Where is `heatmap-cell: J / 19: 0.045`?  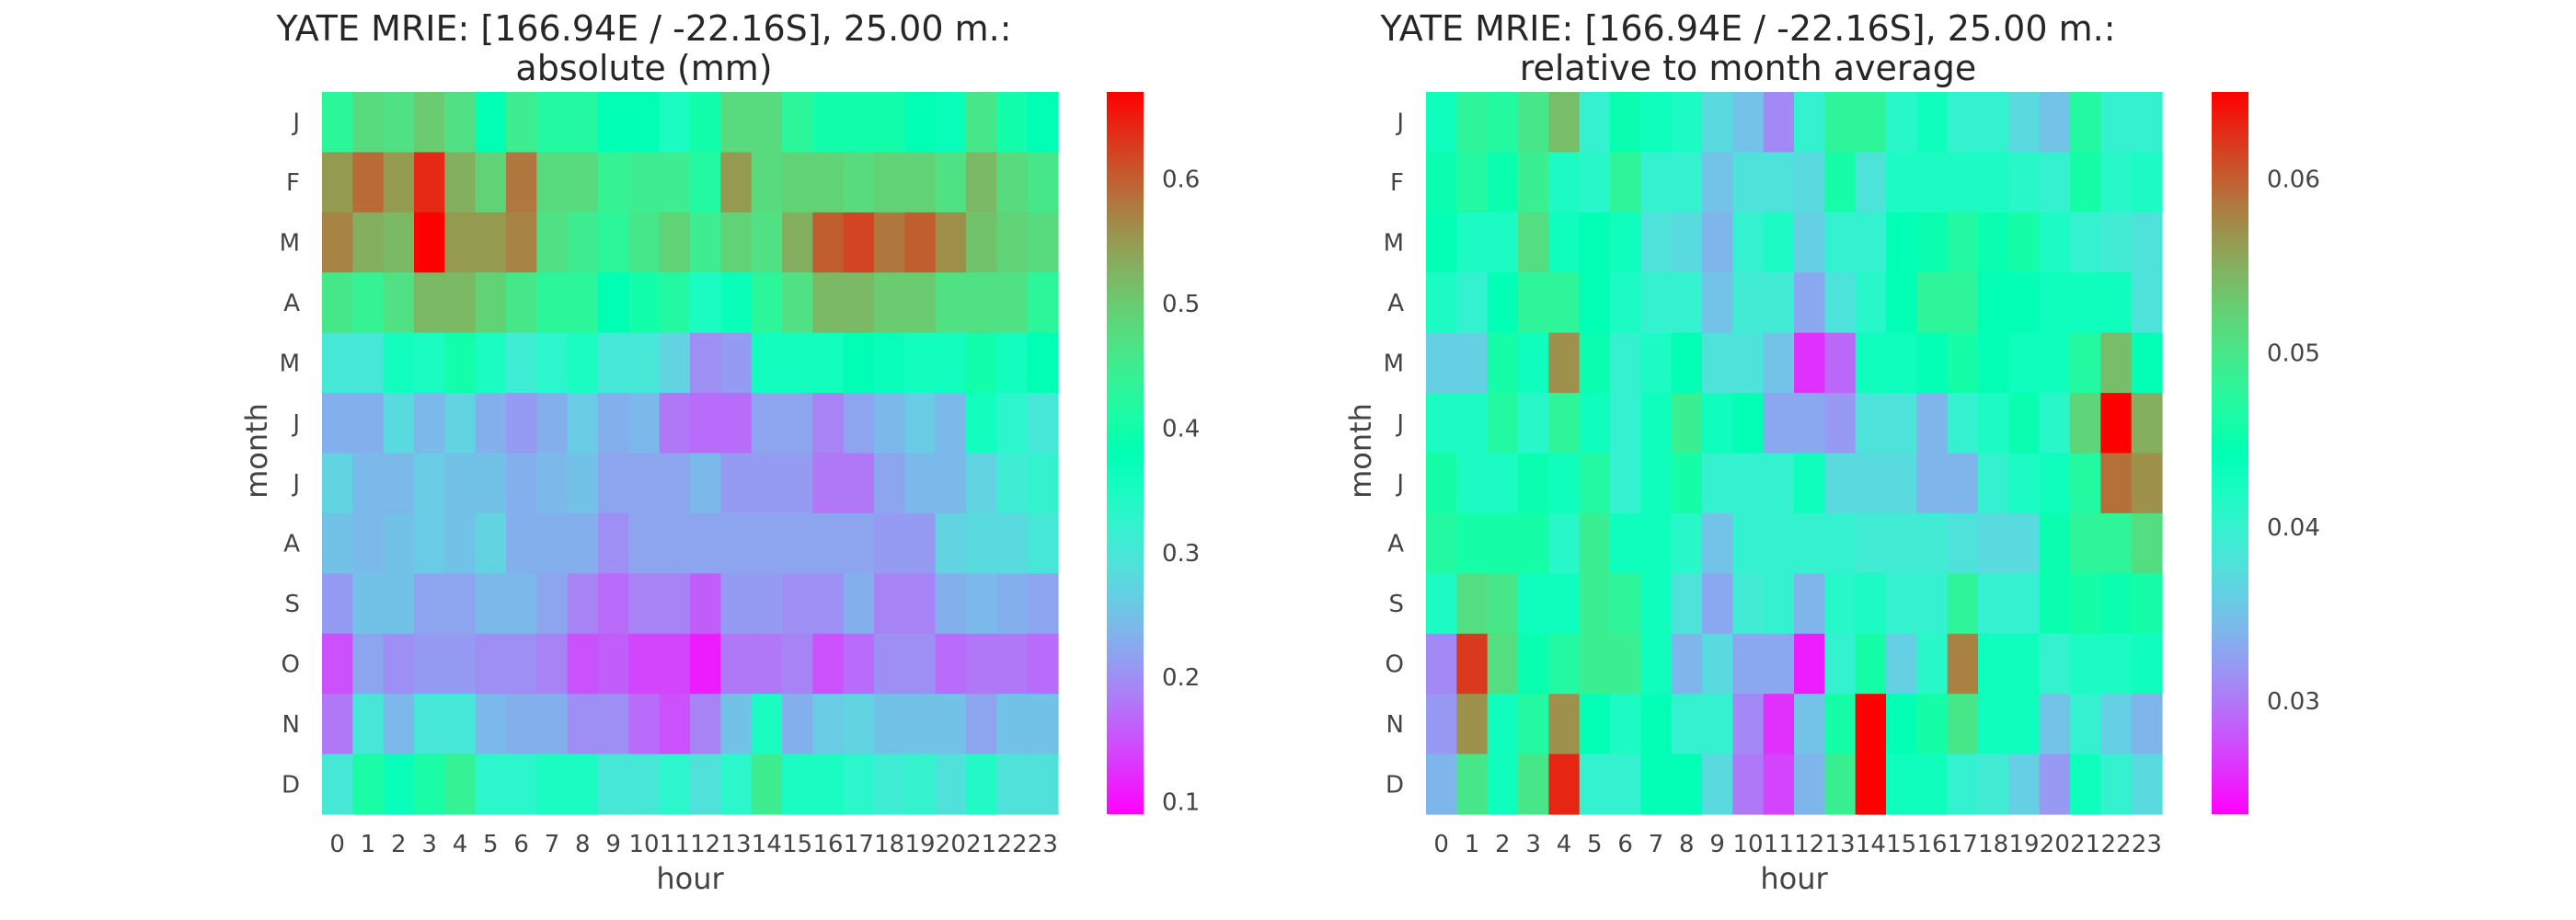 heatmap-cell: J / 19: 0.045 is located at coordinates (2024, 423).